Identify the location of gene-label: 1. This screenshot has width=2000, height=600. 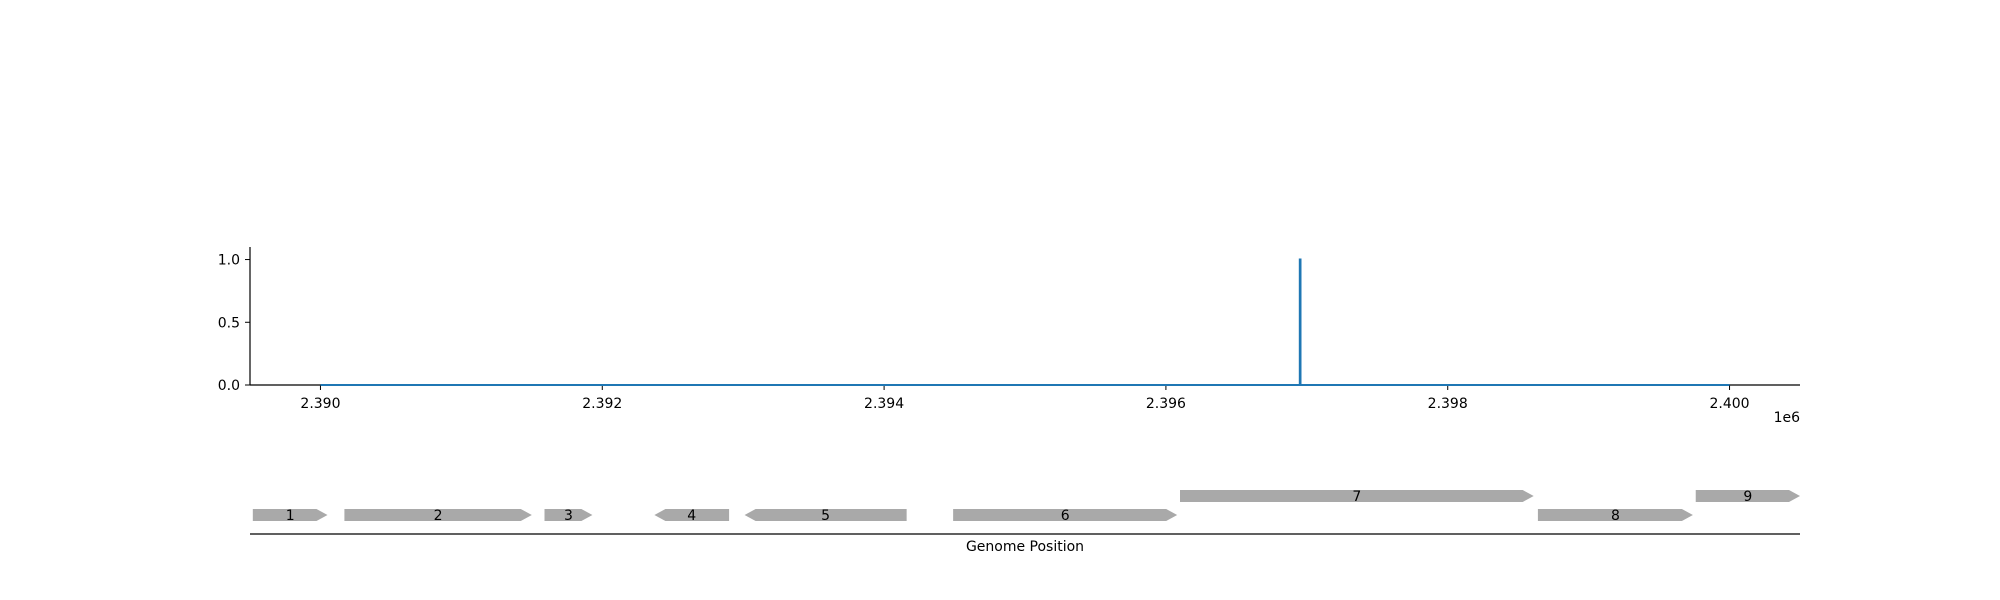
(290, 516).